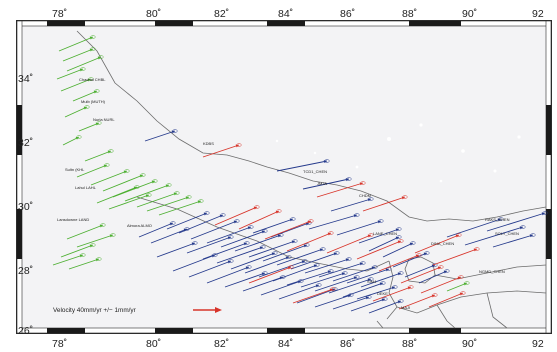 The width and height of the screenshot is (557, 352). What do you see at coordinates (73, 219) in the screenshot?
I see `site-label: Lansdowne LAND` at bounding box center [73, 219].